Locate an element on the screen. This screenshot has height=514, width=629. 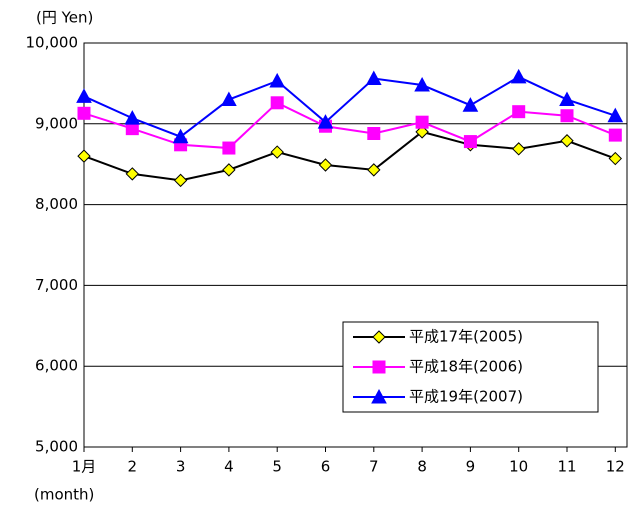
x-tick-label: 5 is located at coordinates (277, 467).